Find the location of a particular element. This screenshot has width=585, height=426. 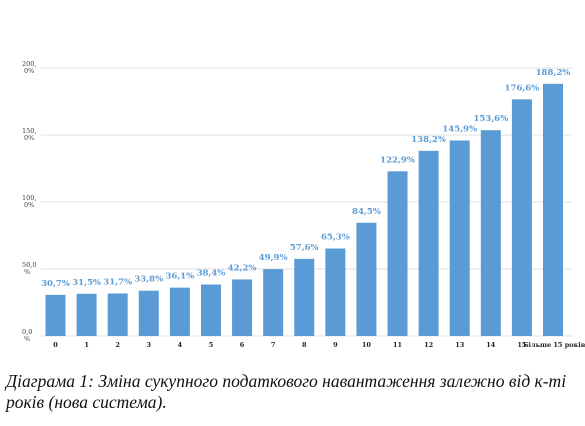

bar-Більше 15 років is located at coordinates (553, 209).